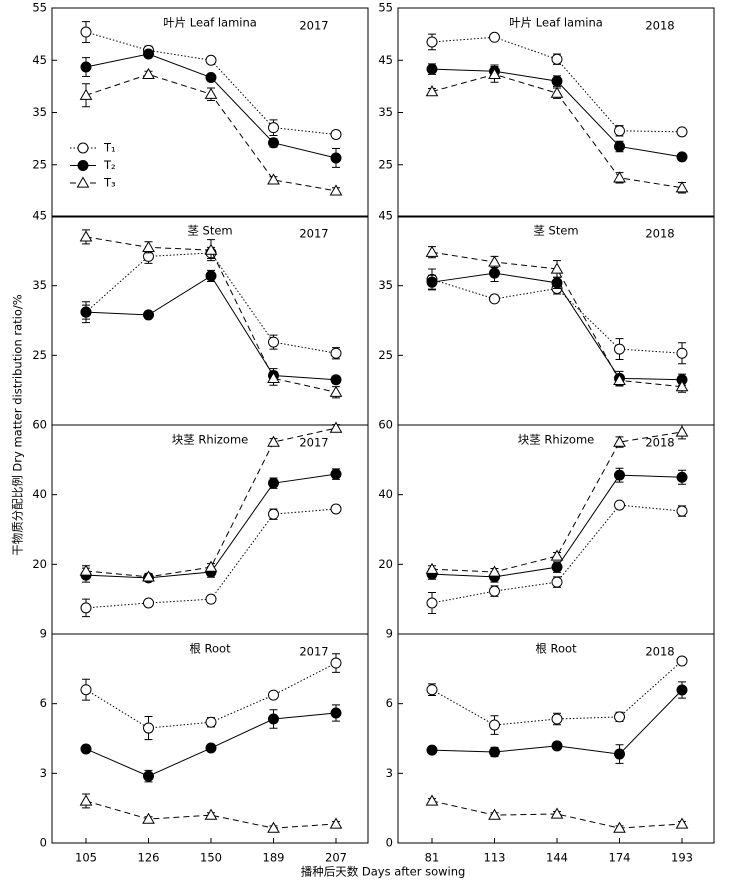 The height and width of the screenshot is (882, 731). I want to click on x-tick-label: 81, so click(432, 858).